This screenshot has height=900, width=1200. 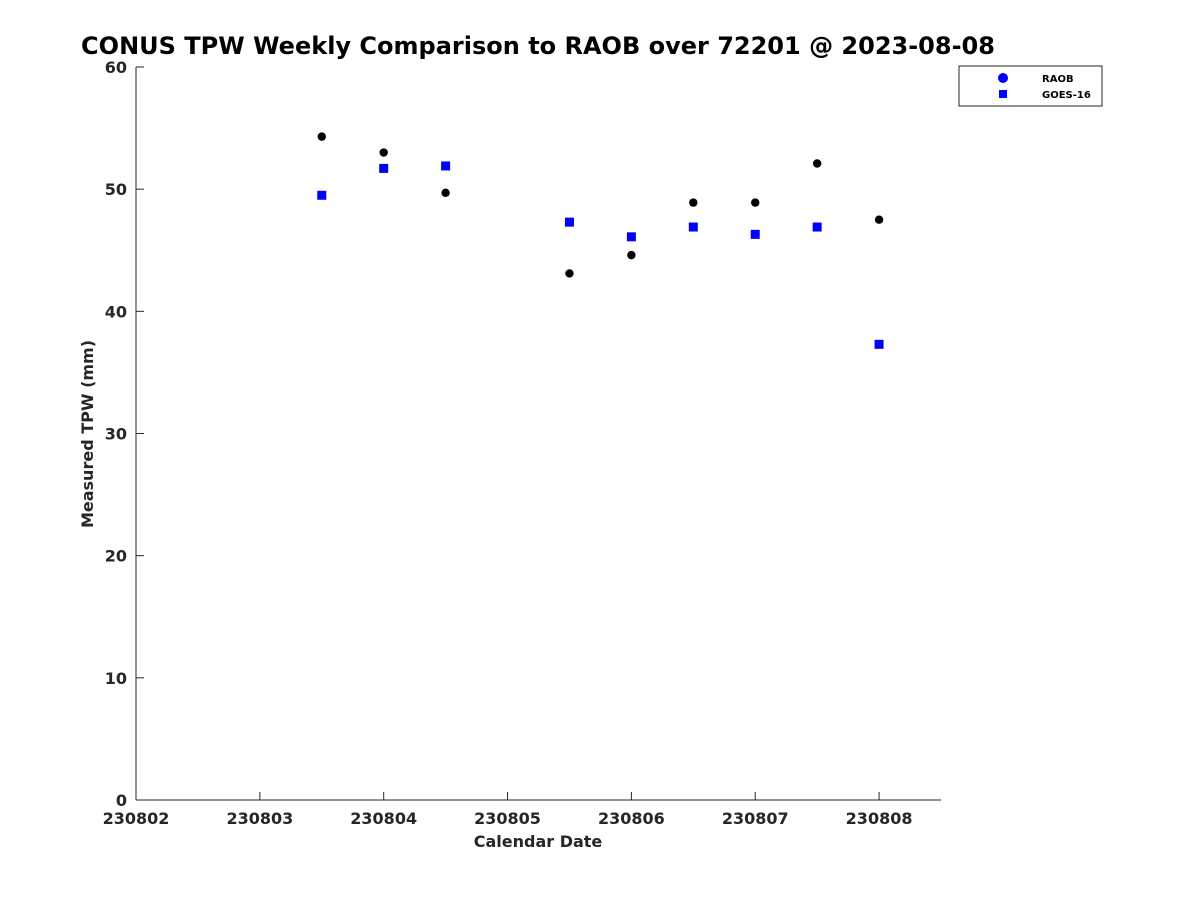 What do you see at coordinates (116, 556) in the screenshot?
I see `y-tick-label: 20` at bounding box center [116, 556].